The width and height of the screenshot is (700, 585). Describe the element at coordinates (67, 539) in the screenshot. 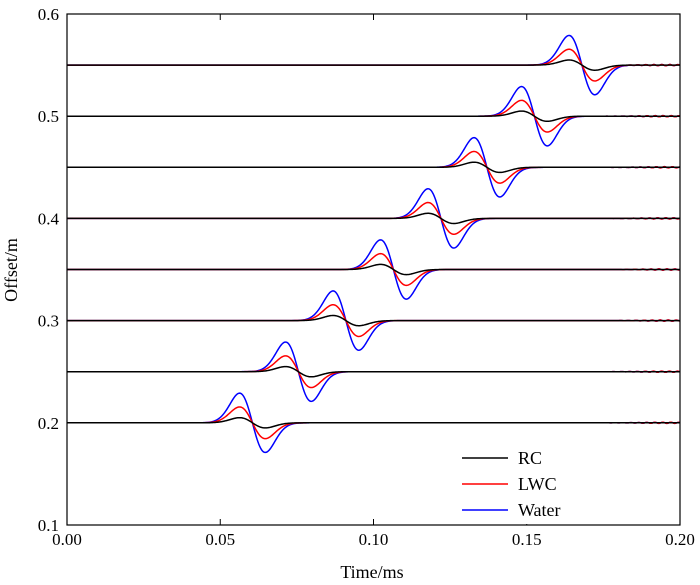

I see `x-tick-label: 0.00` at that location.